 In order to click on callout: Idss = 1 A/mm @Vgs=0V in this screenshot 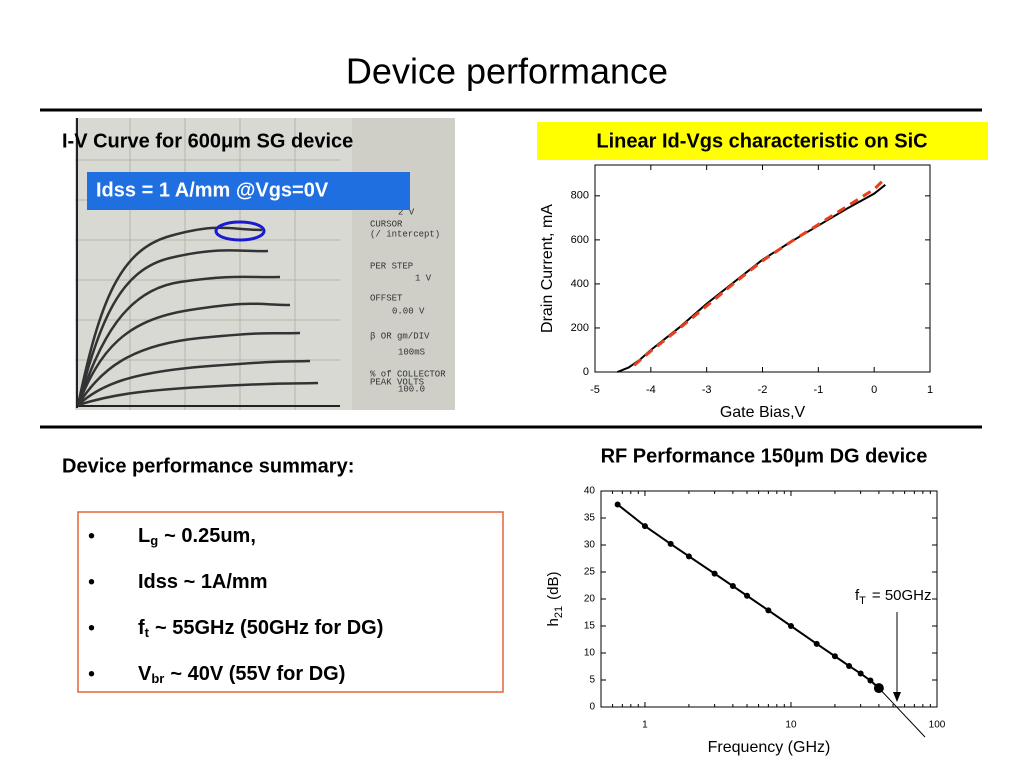, I will do `click(212, 190)`.